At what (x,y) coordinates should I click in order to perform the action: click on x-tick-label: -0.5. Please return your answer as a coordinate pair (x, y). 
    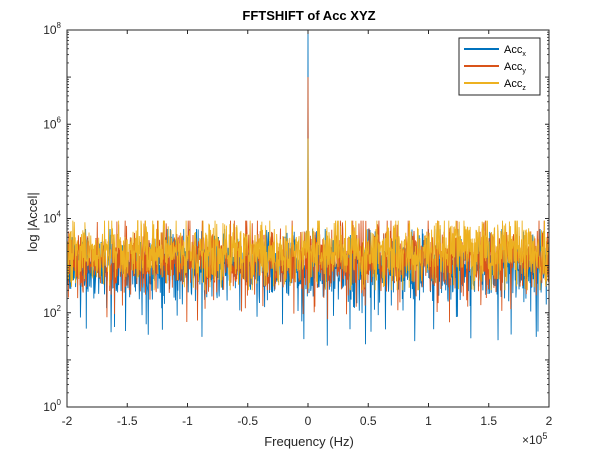
    Looking at the image, I should click on (247, 421).